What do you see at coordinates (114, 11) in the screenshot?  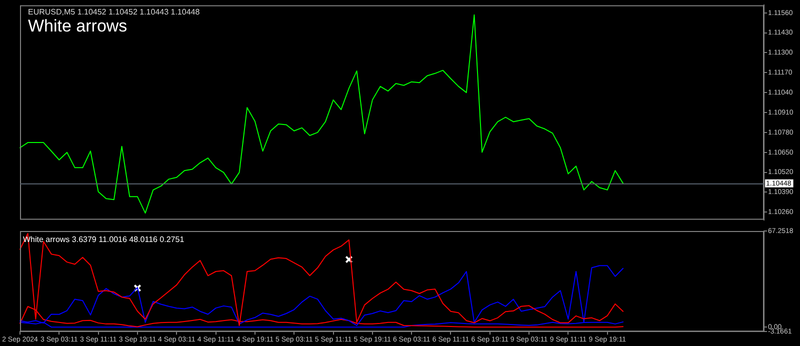 I see `annotation: EURUSD,M5 1.10452 1.10452 1.10443 1.10448` at bounding box center [114, 11].